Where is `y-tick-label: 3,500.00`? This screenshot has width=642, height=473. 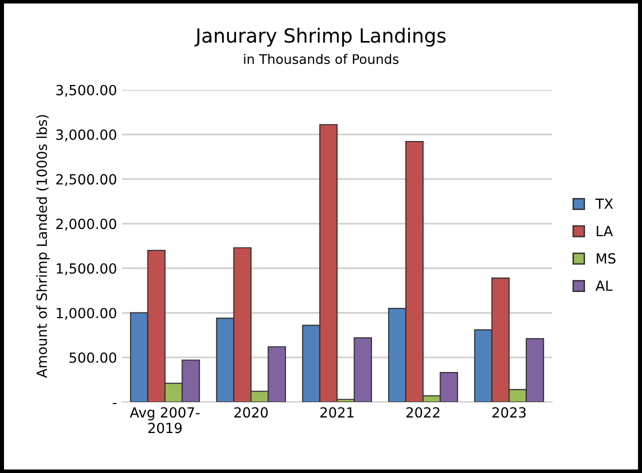 y-tick-label: 3,500.00 is located at coordinates (86, 90).